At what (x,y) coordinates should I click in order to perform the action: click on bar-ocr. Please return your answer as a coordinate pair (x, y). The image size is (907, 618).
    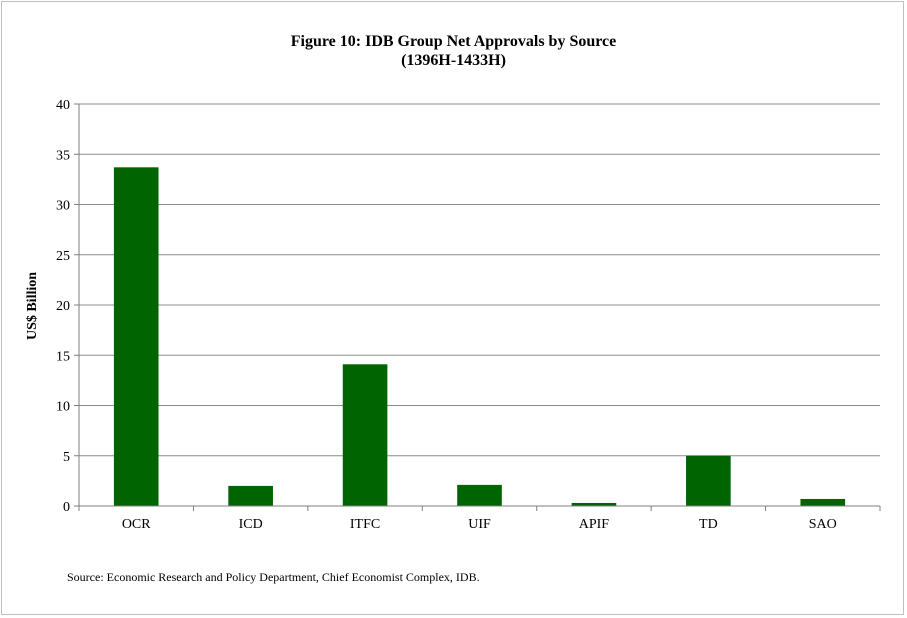
    Looking at the image, I should click on (136, 336).